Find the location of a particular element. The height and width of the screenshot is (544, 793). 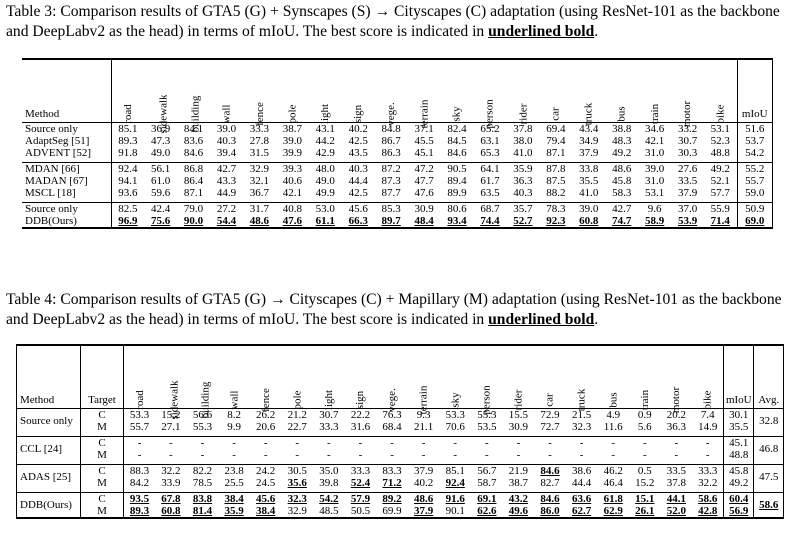

miou-cell: 45.1 is located at coordinates (739, 442).